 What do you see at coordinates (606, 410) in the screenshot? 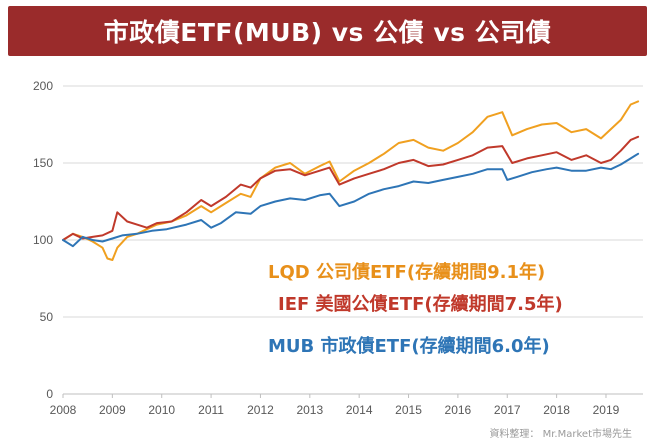
I see `x-tick-label: 2019` at bounding box center [606, 410].